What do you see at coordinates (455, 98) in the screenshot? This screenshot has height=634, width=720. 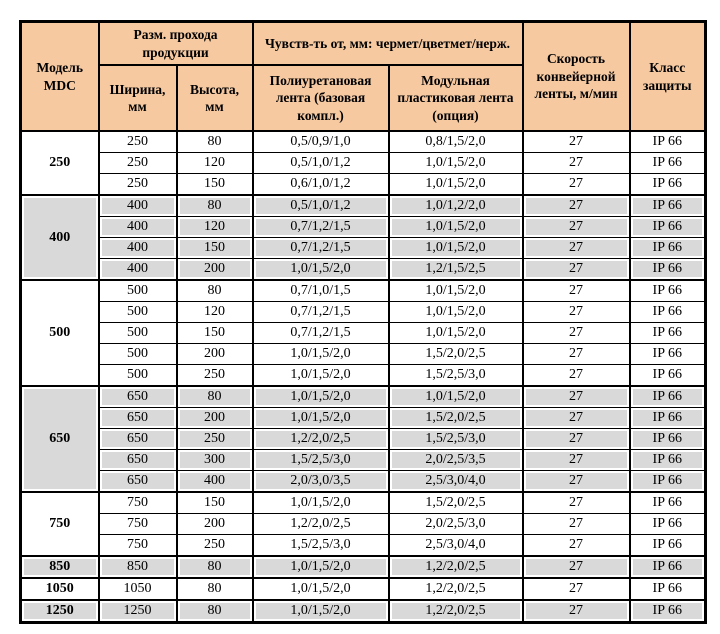 I see `header-modular-belt: Модульная пластиковая лента (опция)` at bounding box center [455, 98].